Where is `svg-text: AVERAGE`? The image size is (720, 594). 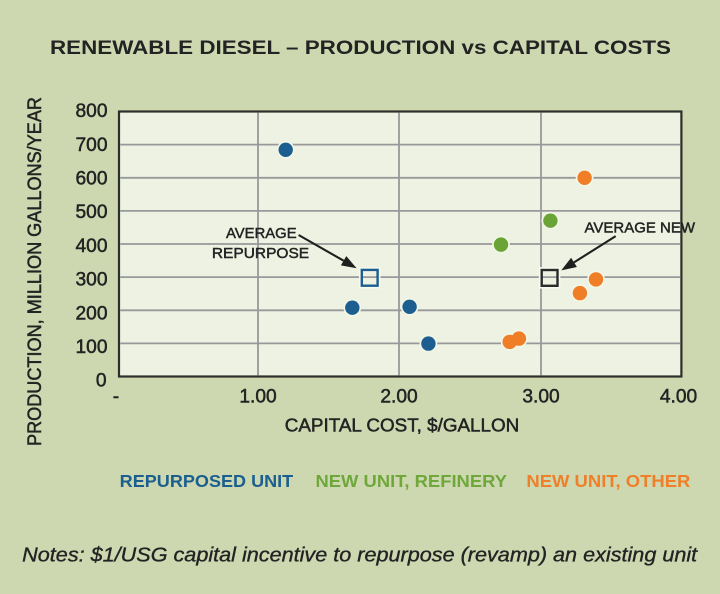
svg-text: AVERAGE is located at coordinates (261, 234).